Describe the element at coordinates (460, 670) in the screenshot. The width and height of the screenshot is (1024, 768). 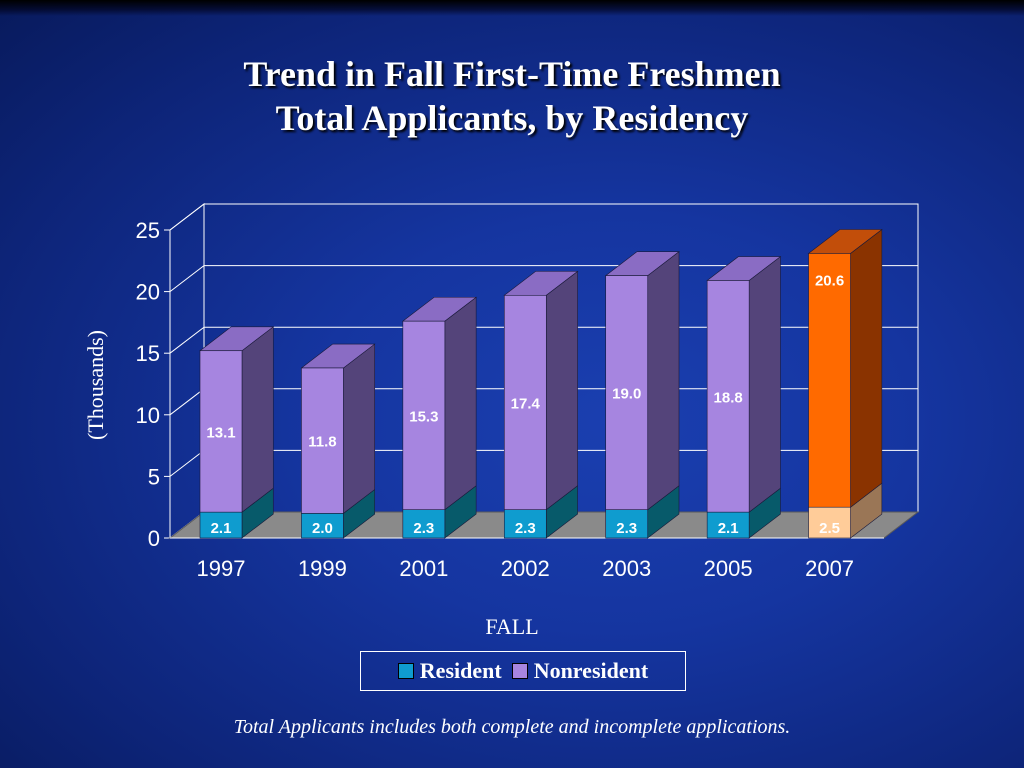
I see `legend-label-resident: Resident` at that location.